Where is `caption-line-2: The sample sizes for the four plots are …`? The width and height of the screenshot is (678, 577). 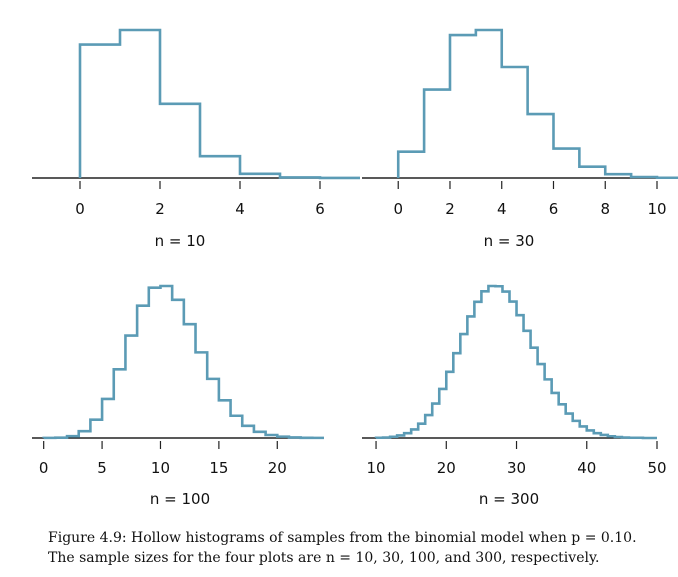 caption-line-2: The sample sizes for the four plots are … is located at coordinates (324, 558).